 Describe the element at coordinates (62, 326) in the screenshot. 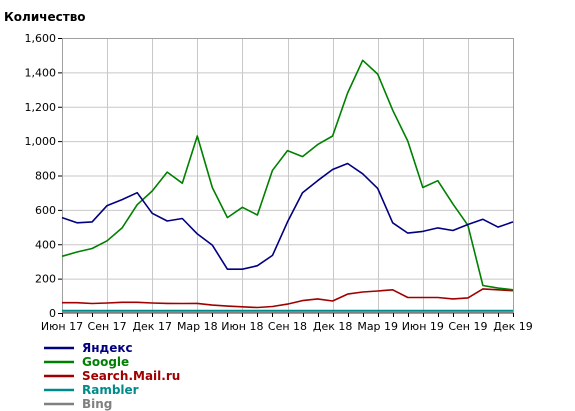

I see `x-tick-label: Июн 17` at that location.